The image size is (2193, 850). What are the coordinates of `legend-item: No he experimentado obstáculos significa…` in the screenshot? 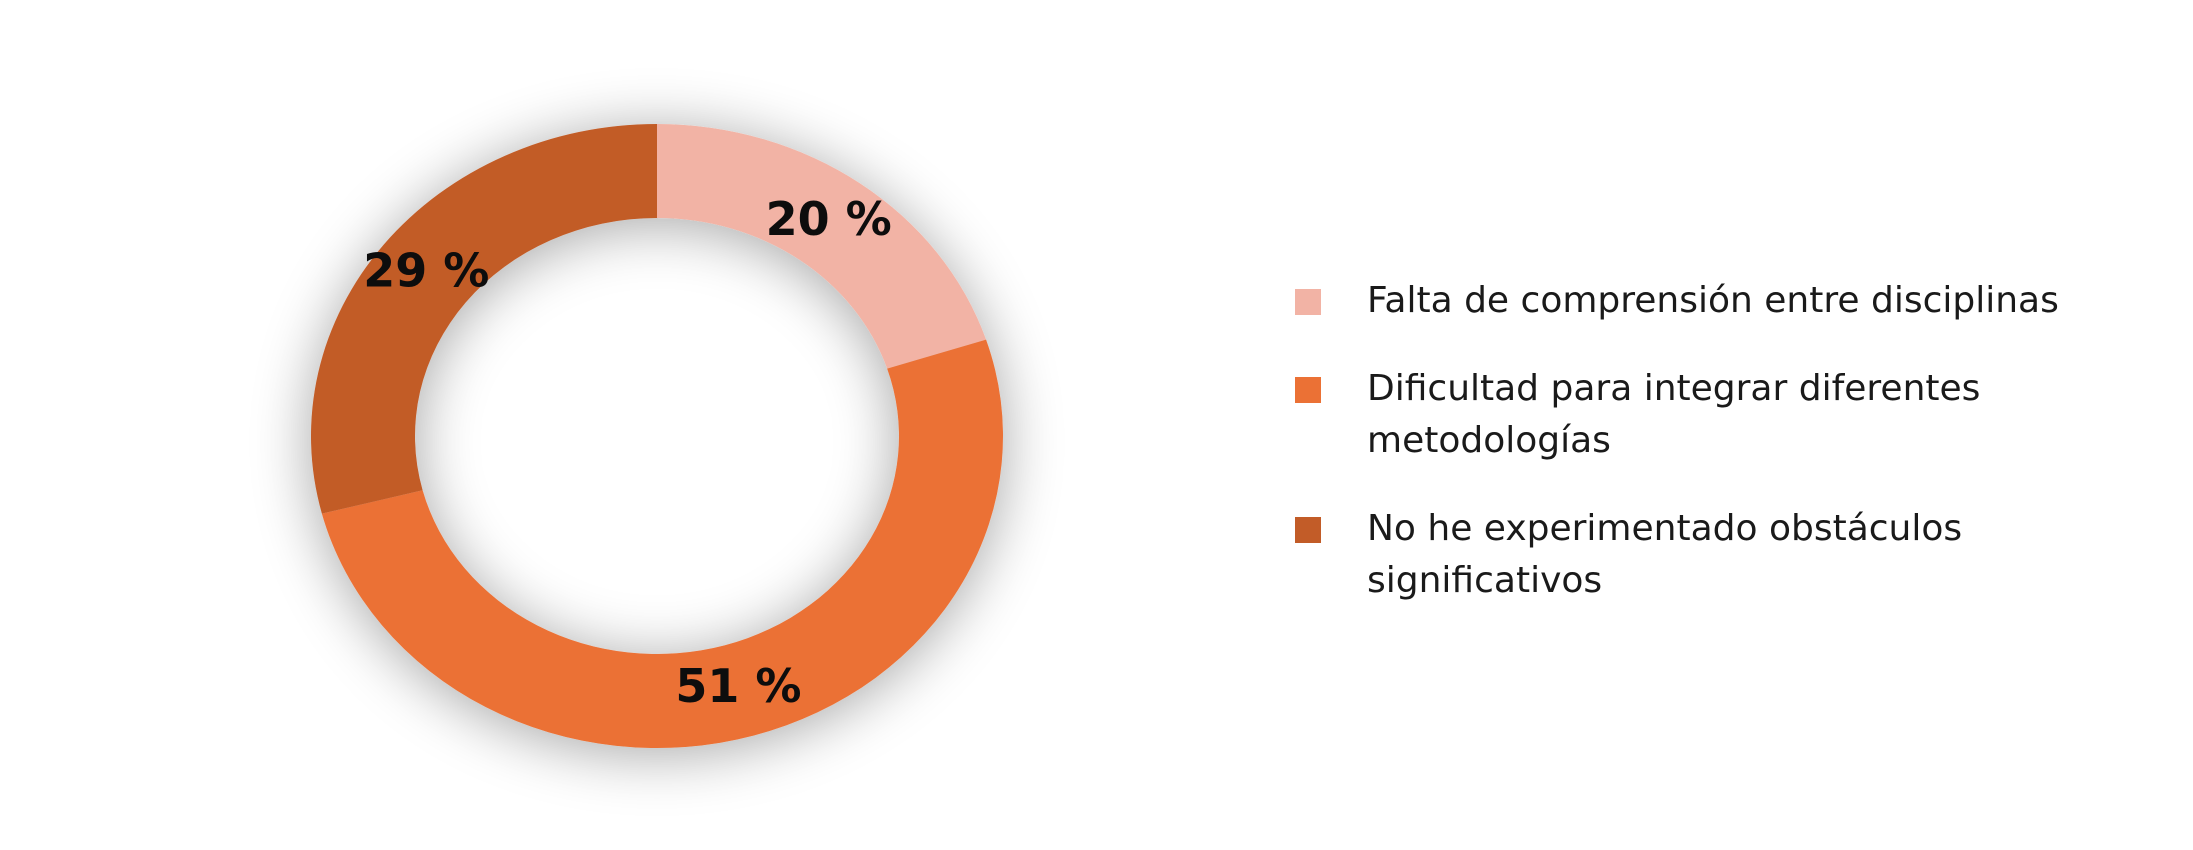 It's located at (1730, 555).